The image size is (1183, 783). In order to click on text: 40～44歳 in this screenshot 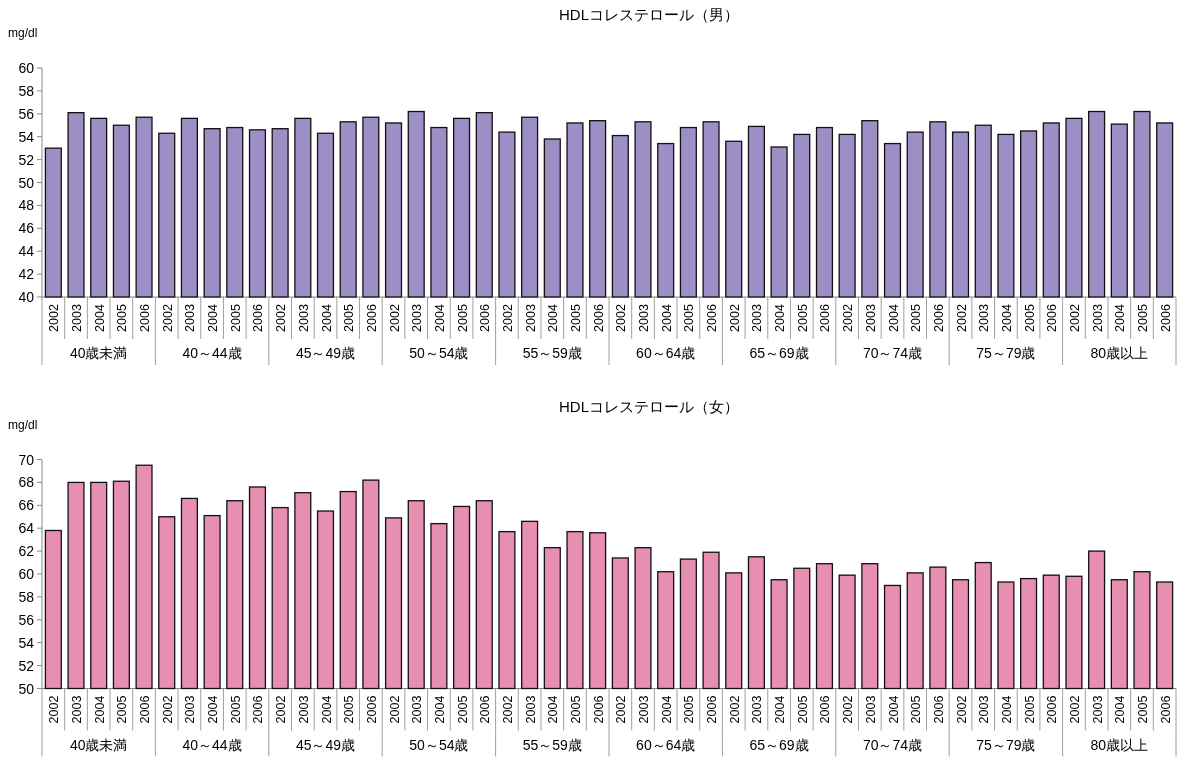, I will do `click(212, 353)`.